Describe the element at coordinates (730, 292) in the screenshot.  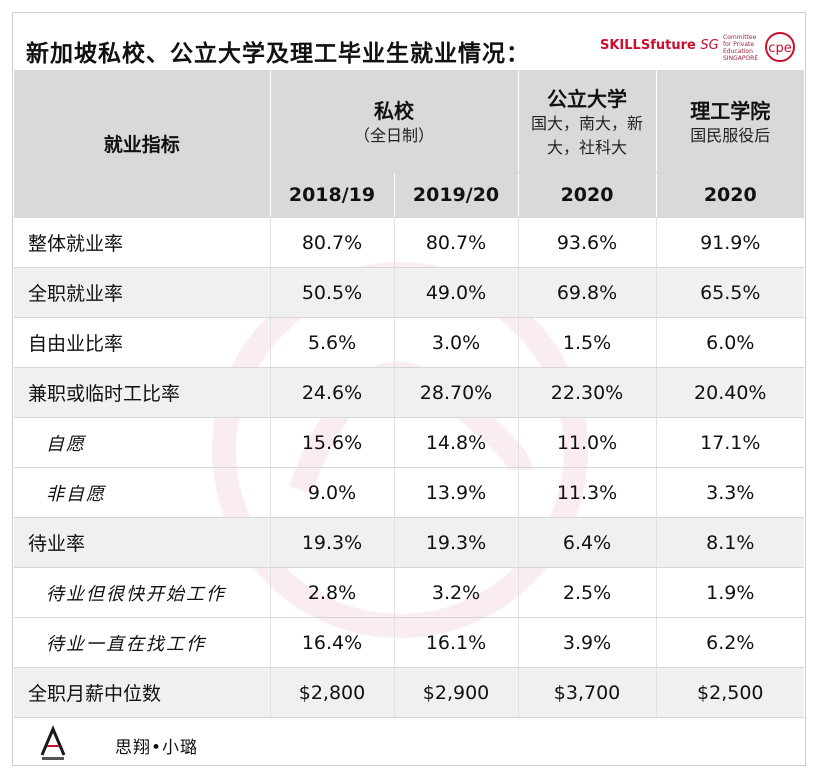
I see `table-cell: 65.5%` at that location.